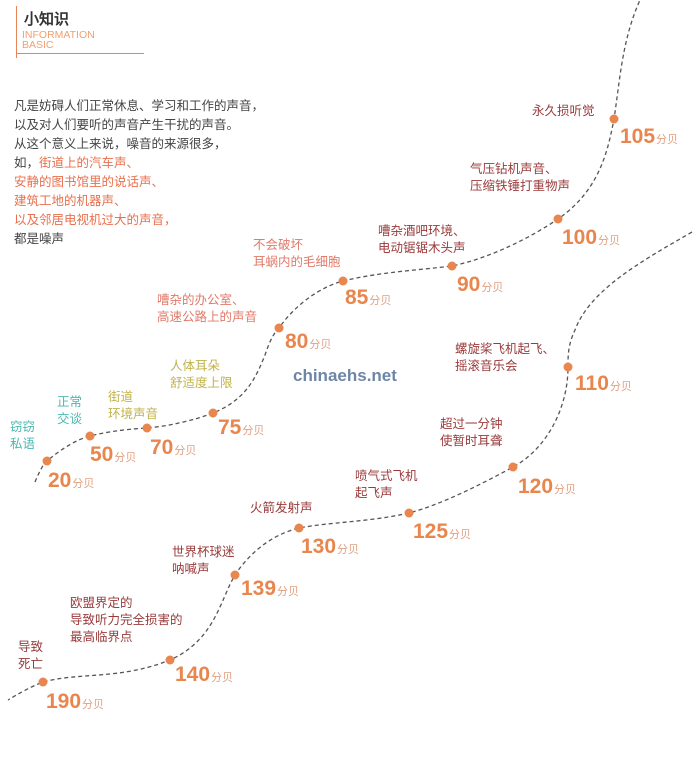 This screenshot has width=700, height=762. What do you see at coordinates (30, 655) in the screenshot?
I see `level-label-190: 导致 死亡` at bounding box center [30, 655].